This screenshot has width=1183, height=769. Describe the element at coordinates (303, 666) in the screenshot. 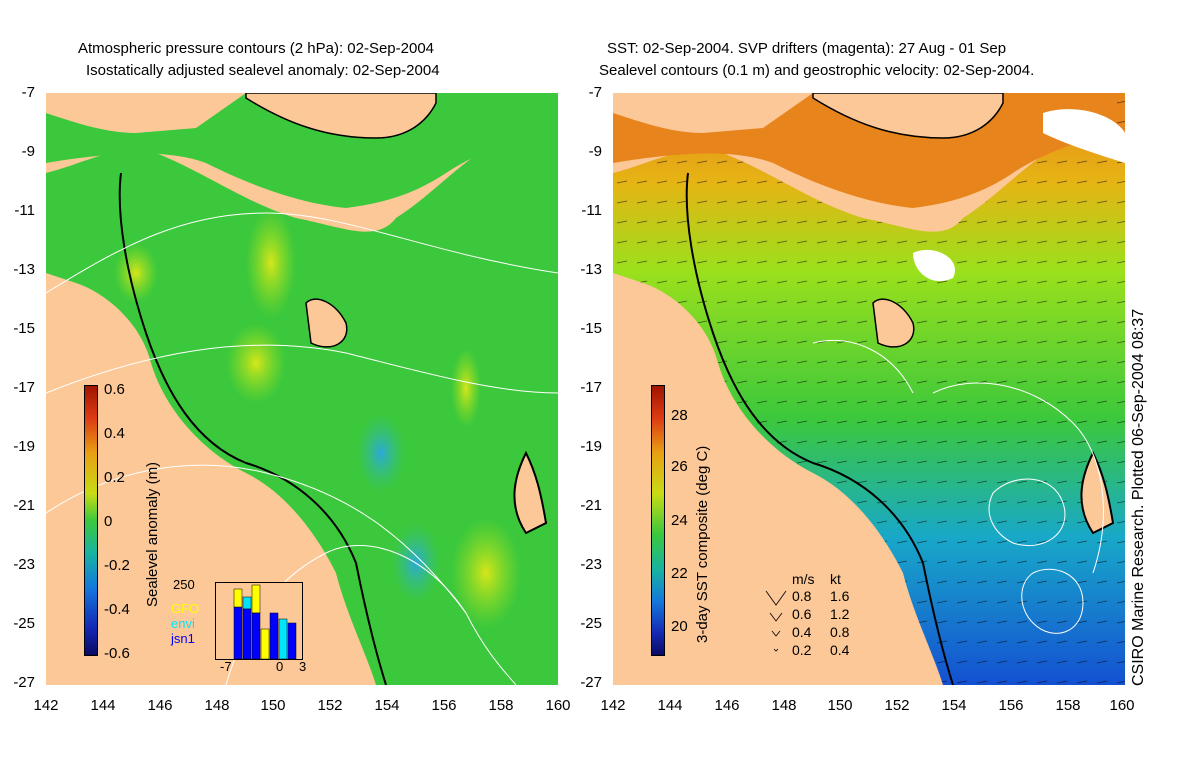

I see `inset-x-label: 3` at that location.